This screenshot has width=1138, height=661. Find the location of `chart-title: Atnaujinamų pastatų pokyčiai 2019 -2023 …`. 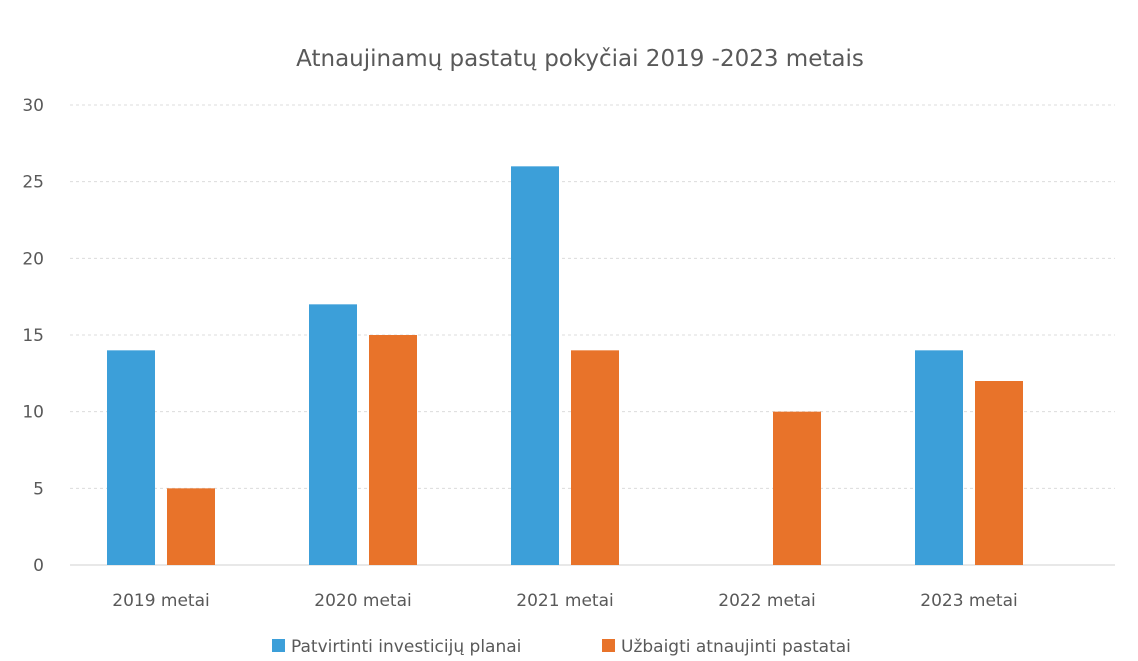

chart-title: Atnaujinamų pastatų pokyčiai 2019 -2023 … is located at coordinates (580, 59).